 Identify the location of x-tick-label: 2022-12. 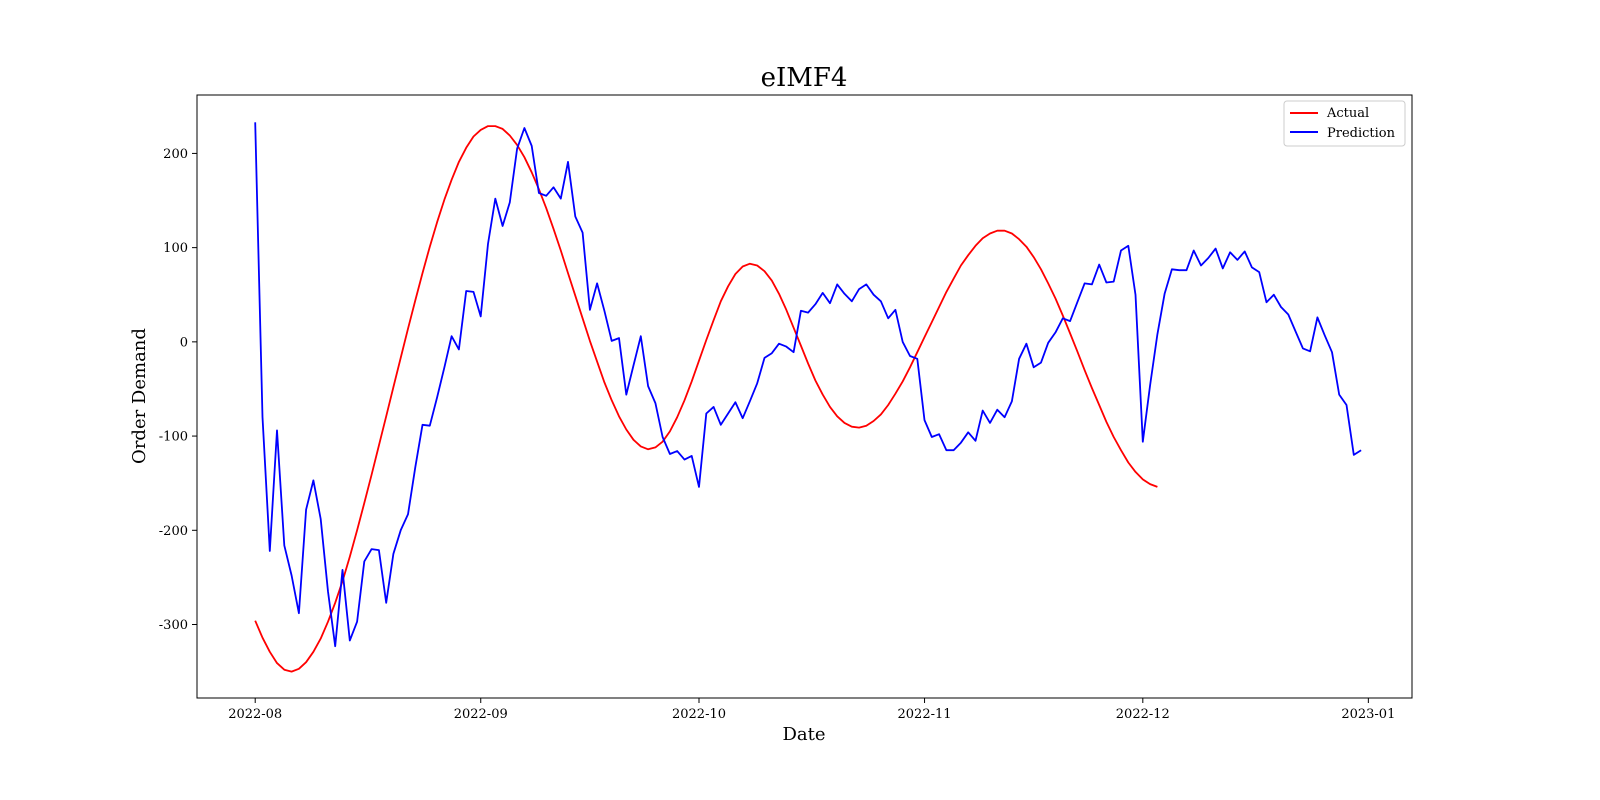
(1143, 714).